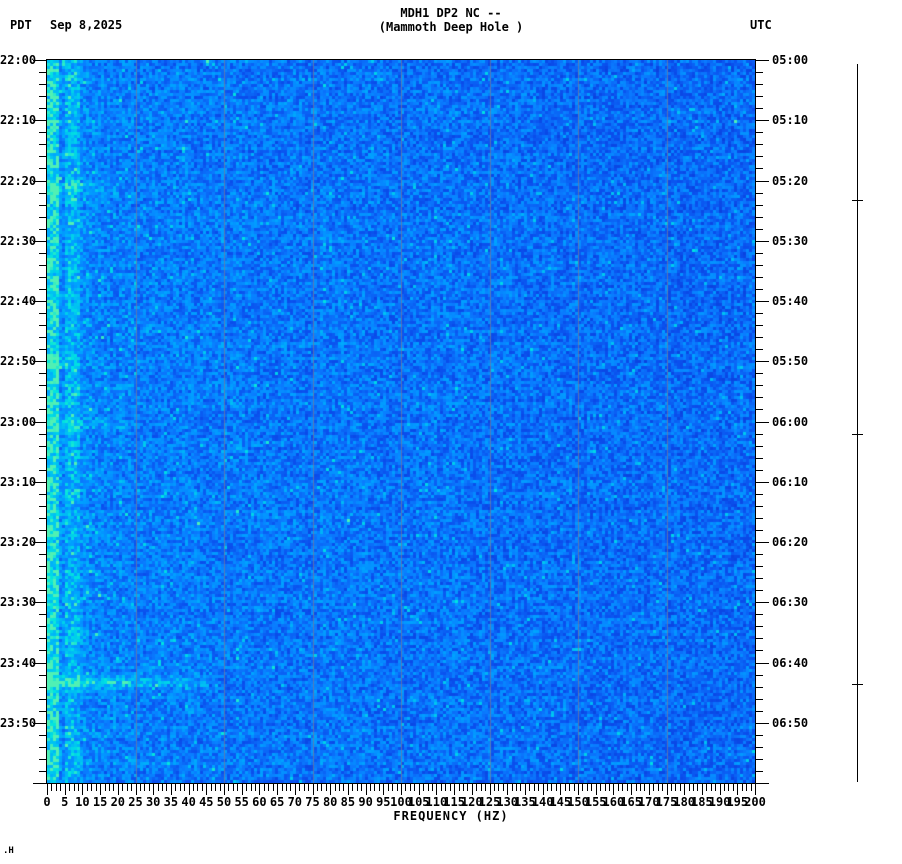 Image resolution: width=902 pixels, height=864 pixels. I want to click on y-axis-right-label: 06:10, so click(790, 481).